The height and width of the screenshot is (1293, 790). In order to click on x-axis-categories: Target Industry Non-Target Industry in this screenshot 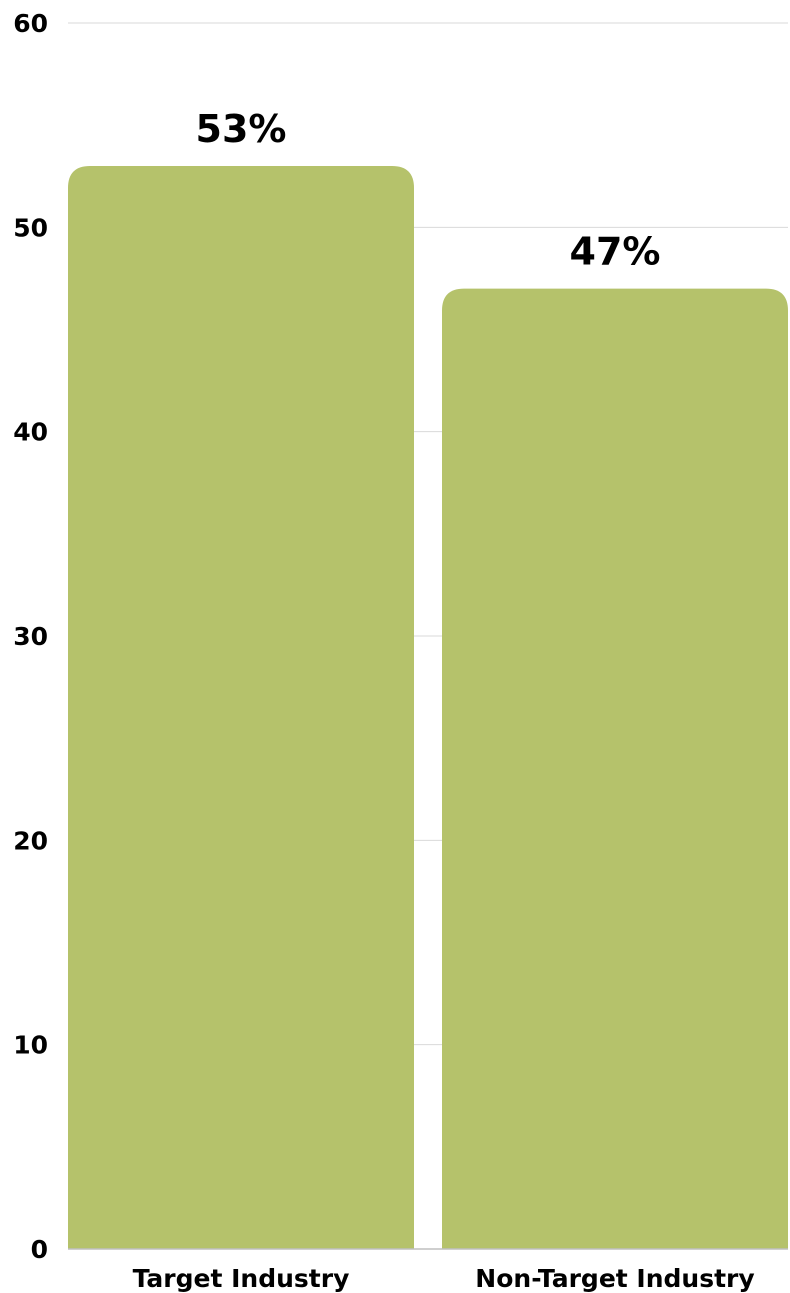, I will do `click(444, 1278)`.